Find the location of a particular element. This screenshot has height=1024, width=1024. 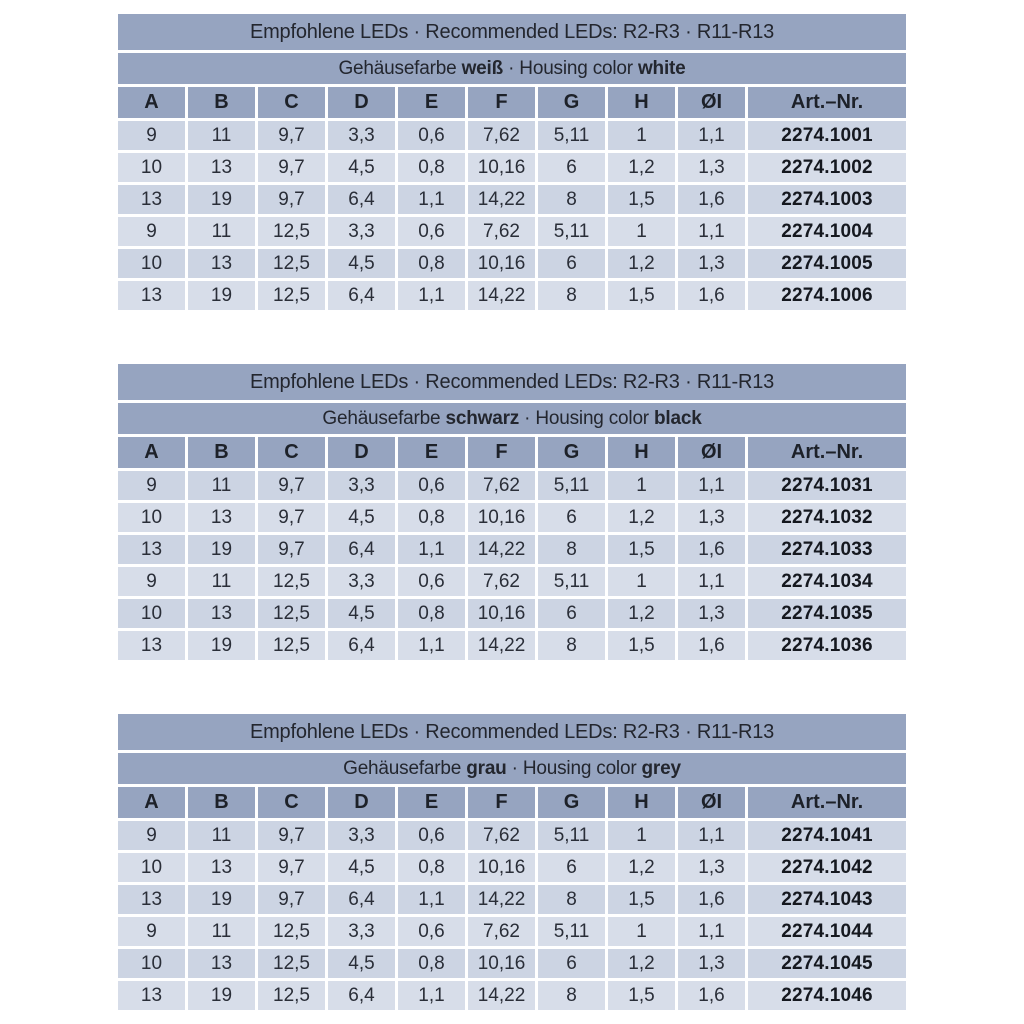

data-cell: 11 is located at coordinates (221, 485).